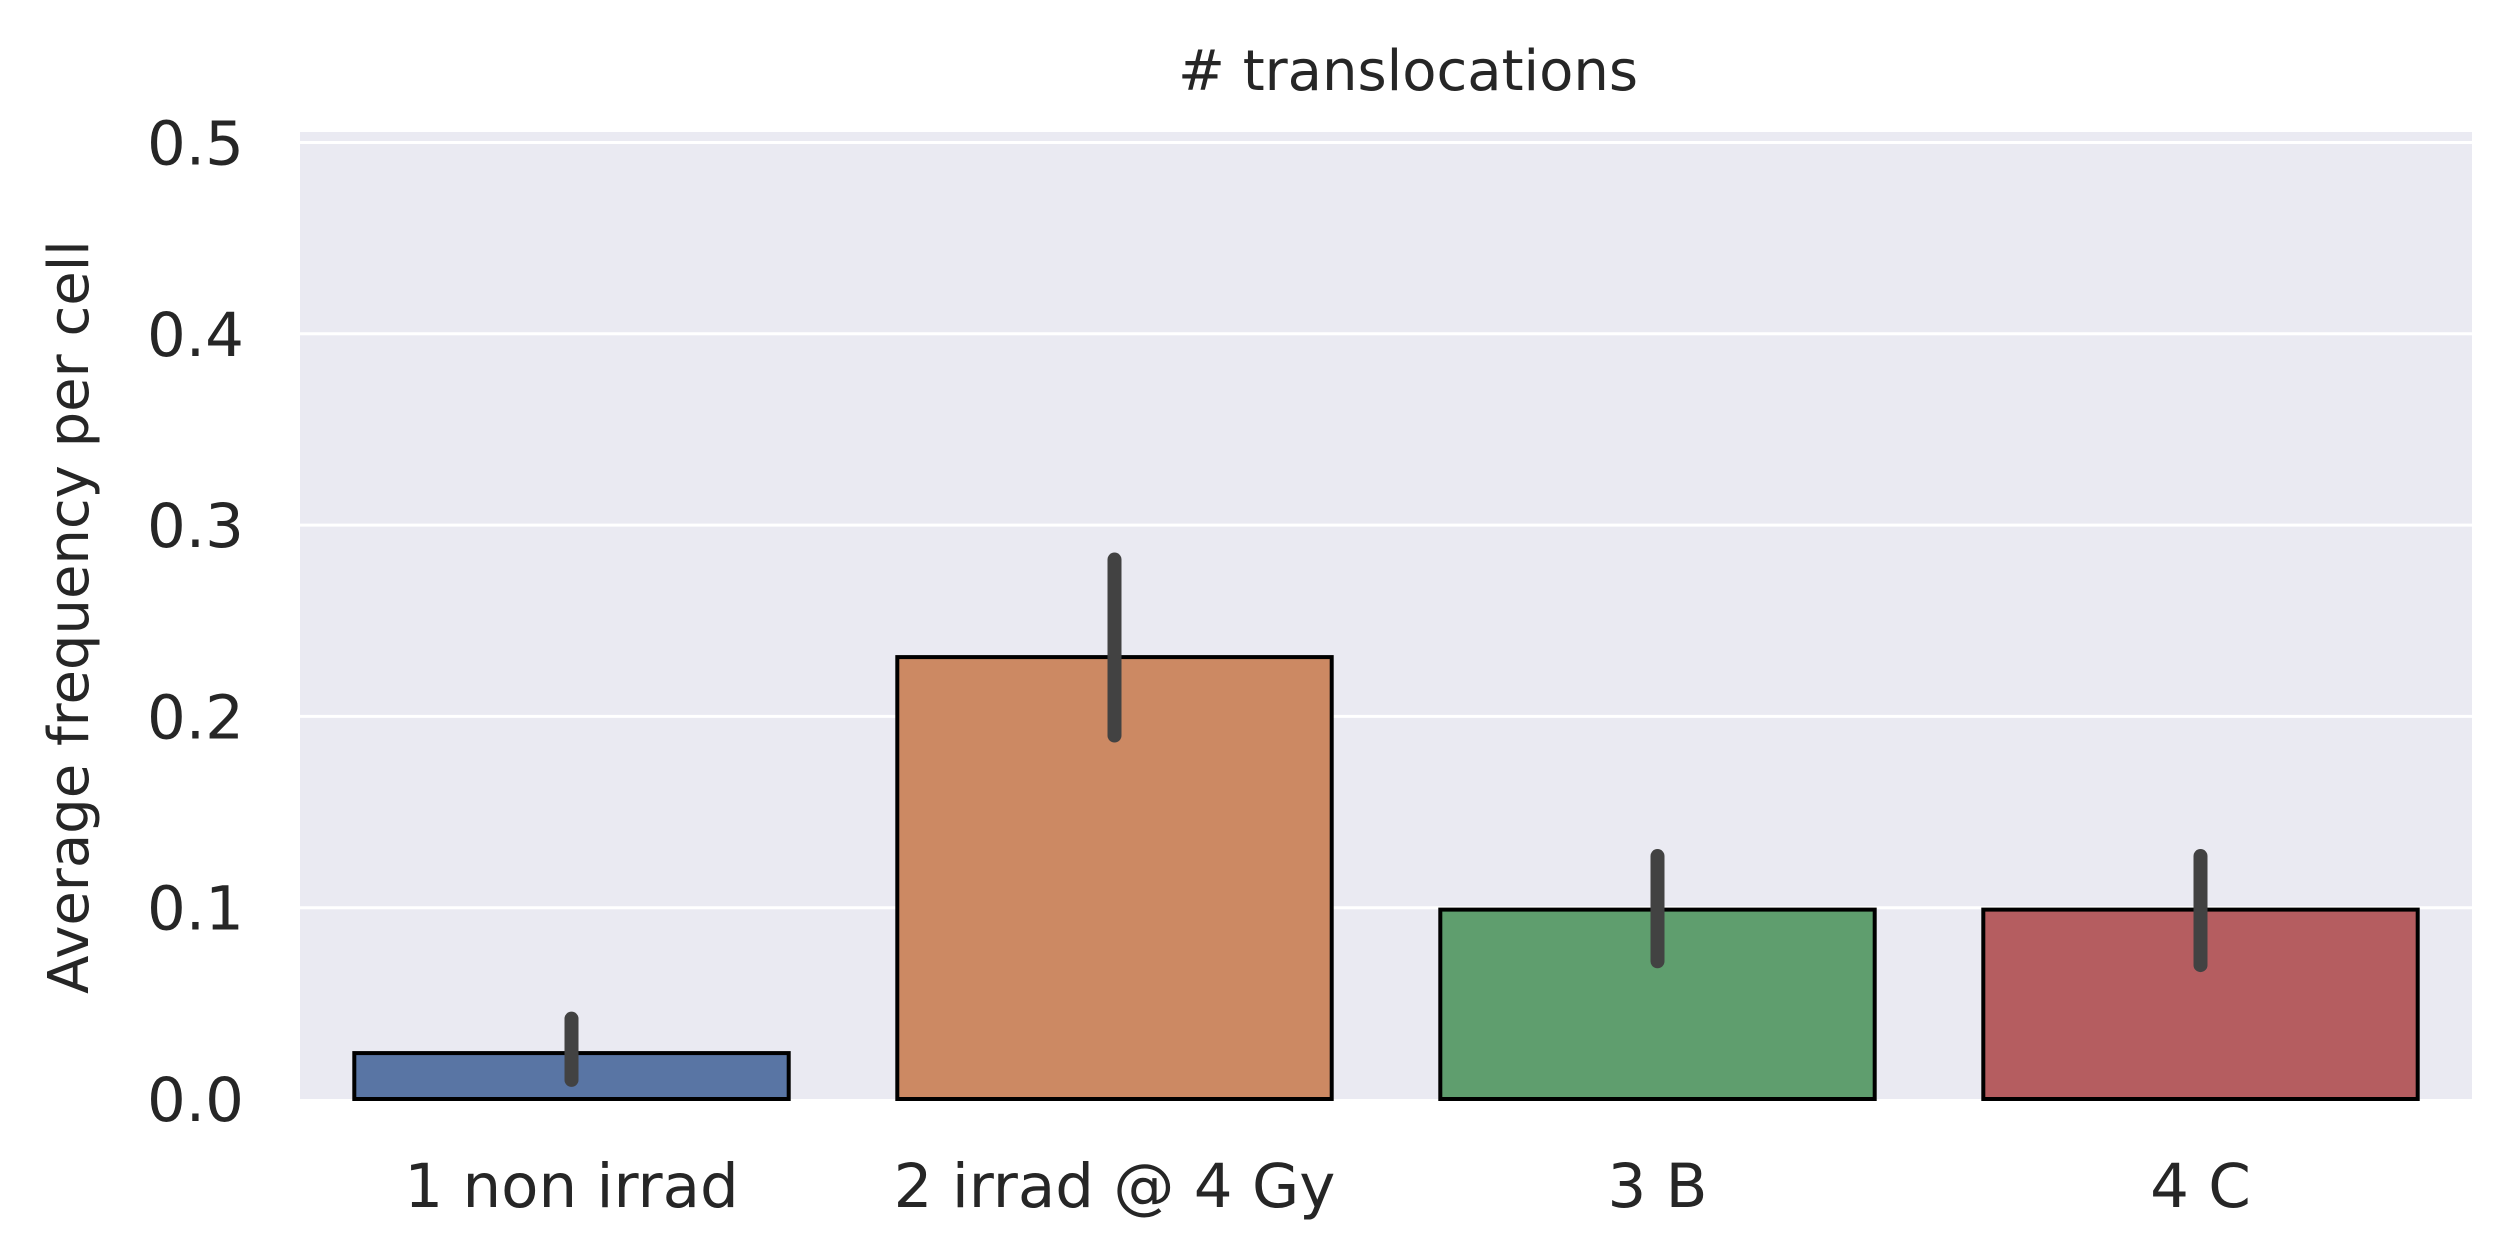 Image resolution: width=2505 pixels, height=1260 pixels. What do you see at coordinates (2200, 1004) in the screenshot?
I see `bar` at bounding box center [2200, 1004].